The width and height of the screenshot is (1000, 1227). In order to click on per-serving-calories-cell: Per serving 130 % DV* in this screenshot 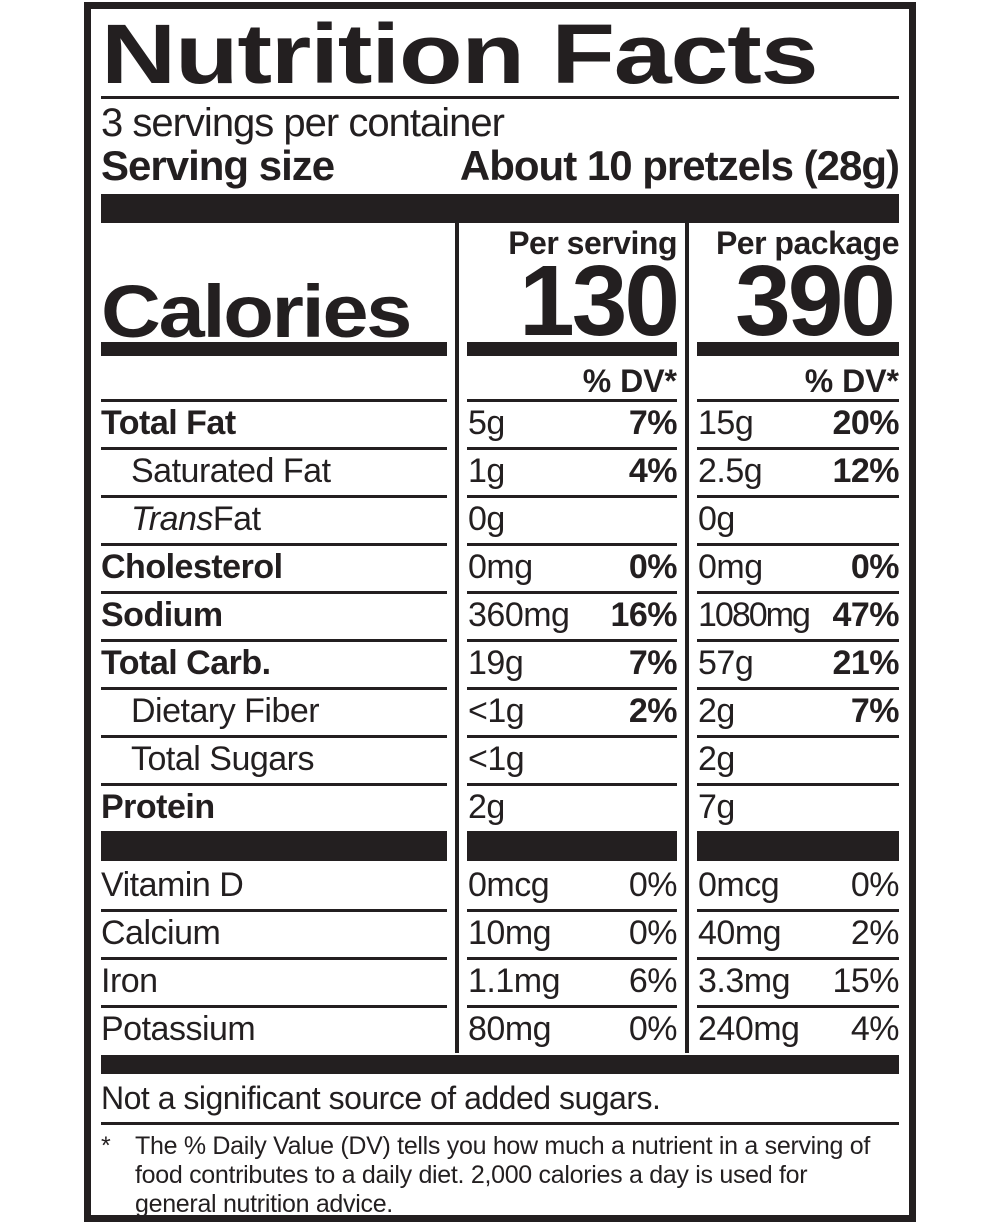, I will do `click(570, 311)`.